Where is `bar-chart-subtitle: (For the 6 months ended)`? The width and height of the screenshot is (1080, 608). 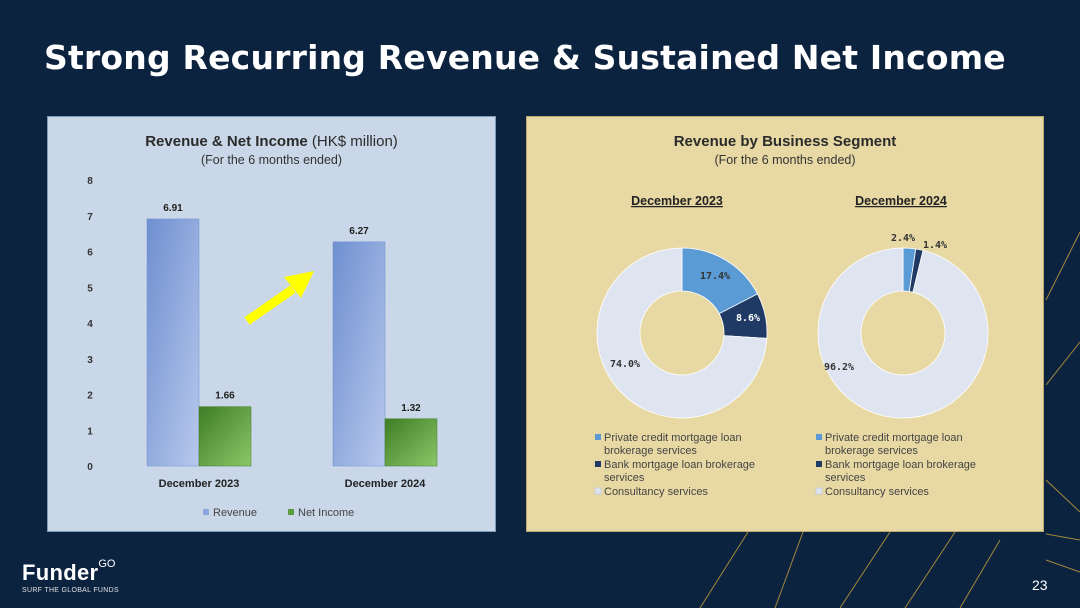
bar-chart-subtitle: (For the 6 months ended) is located at coordinates (271, 160).